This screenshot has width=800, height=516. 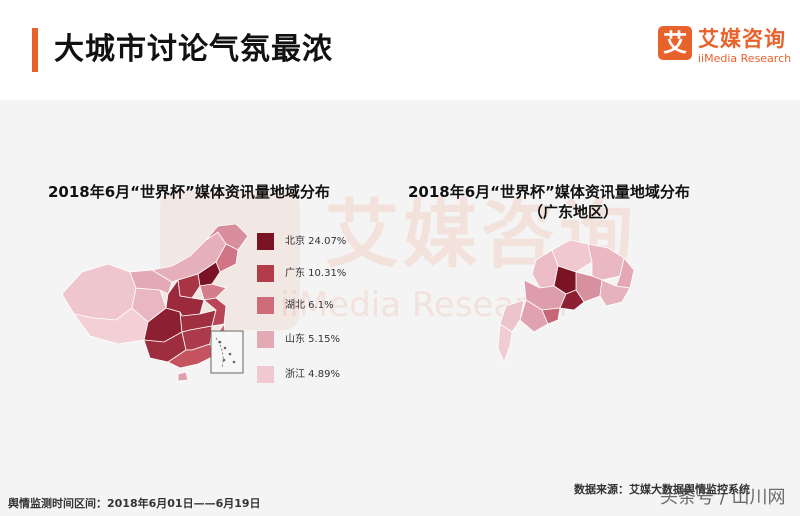 I want to click on title-accent-bar, so click(x=35, y=50).